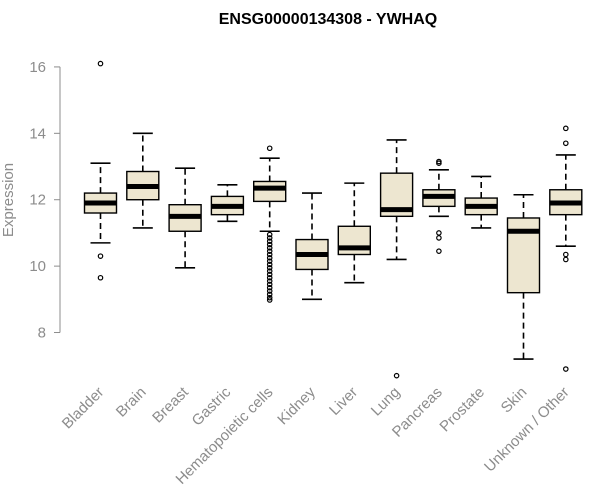 Image resolution: width=600 pixels, height=500 pixels. What do you see at coordinates (42, 333) in the screenshot?
I see `y-tick-label: 8` at bounding box center [42, 333].